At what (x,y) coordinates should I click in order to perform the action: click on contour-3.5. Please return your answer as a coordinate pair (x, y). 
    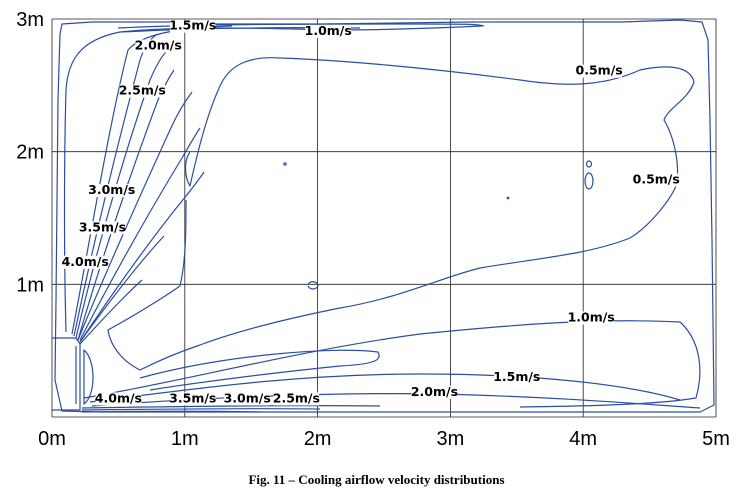
    Looking at the image, I should click on (140, 234).